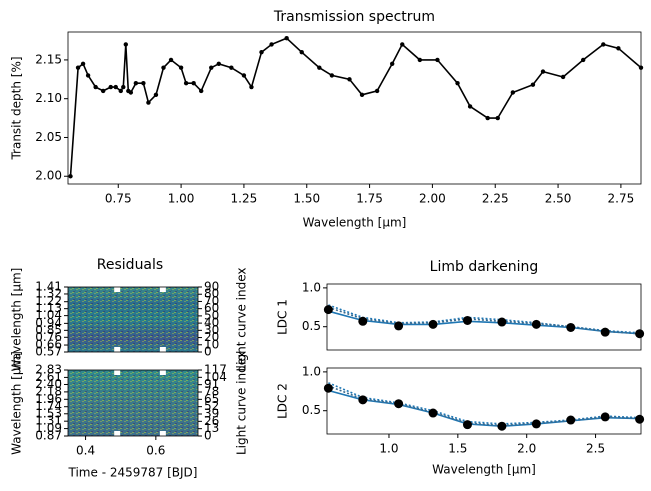 This screenshot has height=491, width=651. I want to click on y-tick-label: 2.05, so click(48, 137).